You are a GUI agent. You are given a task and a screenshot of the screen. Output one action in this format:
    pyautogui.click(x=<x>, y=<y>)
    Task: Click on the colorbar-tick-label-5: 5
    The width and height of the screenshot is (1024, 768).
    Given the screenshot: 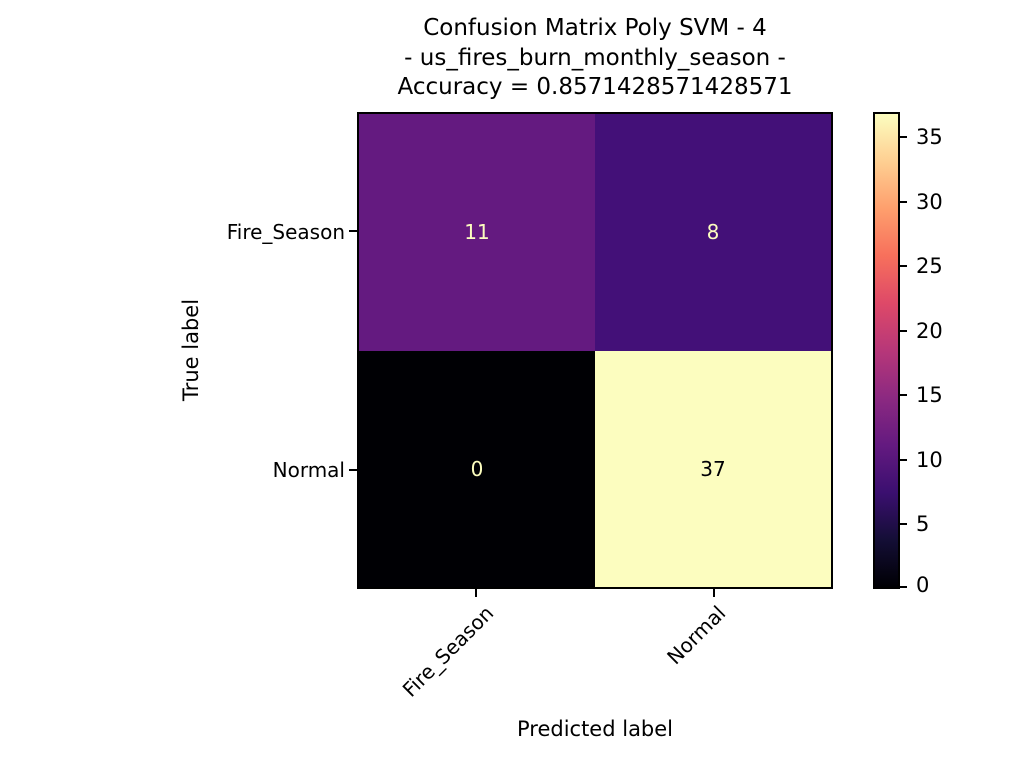 What is the action you would take?
    pyautogui.click(x=923, y=524)
    